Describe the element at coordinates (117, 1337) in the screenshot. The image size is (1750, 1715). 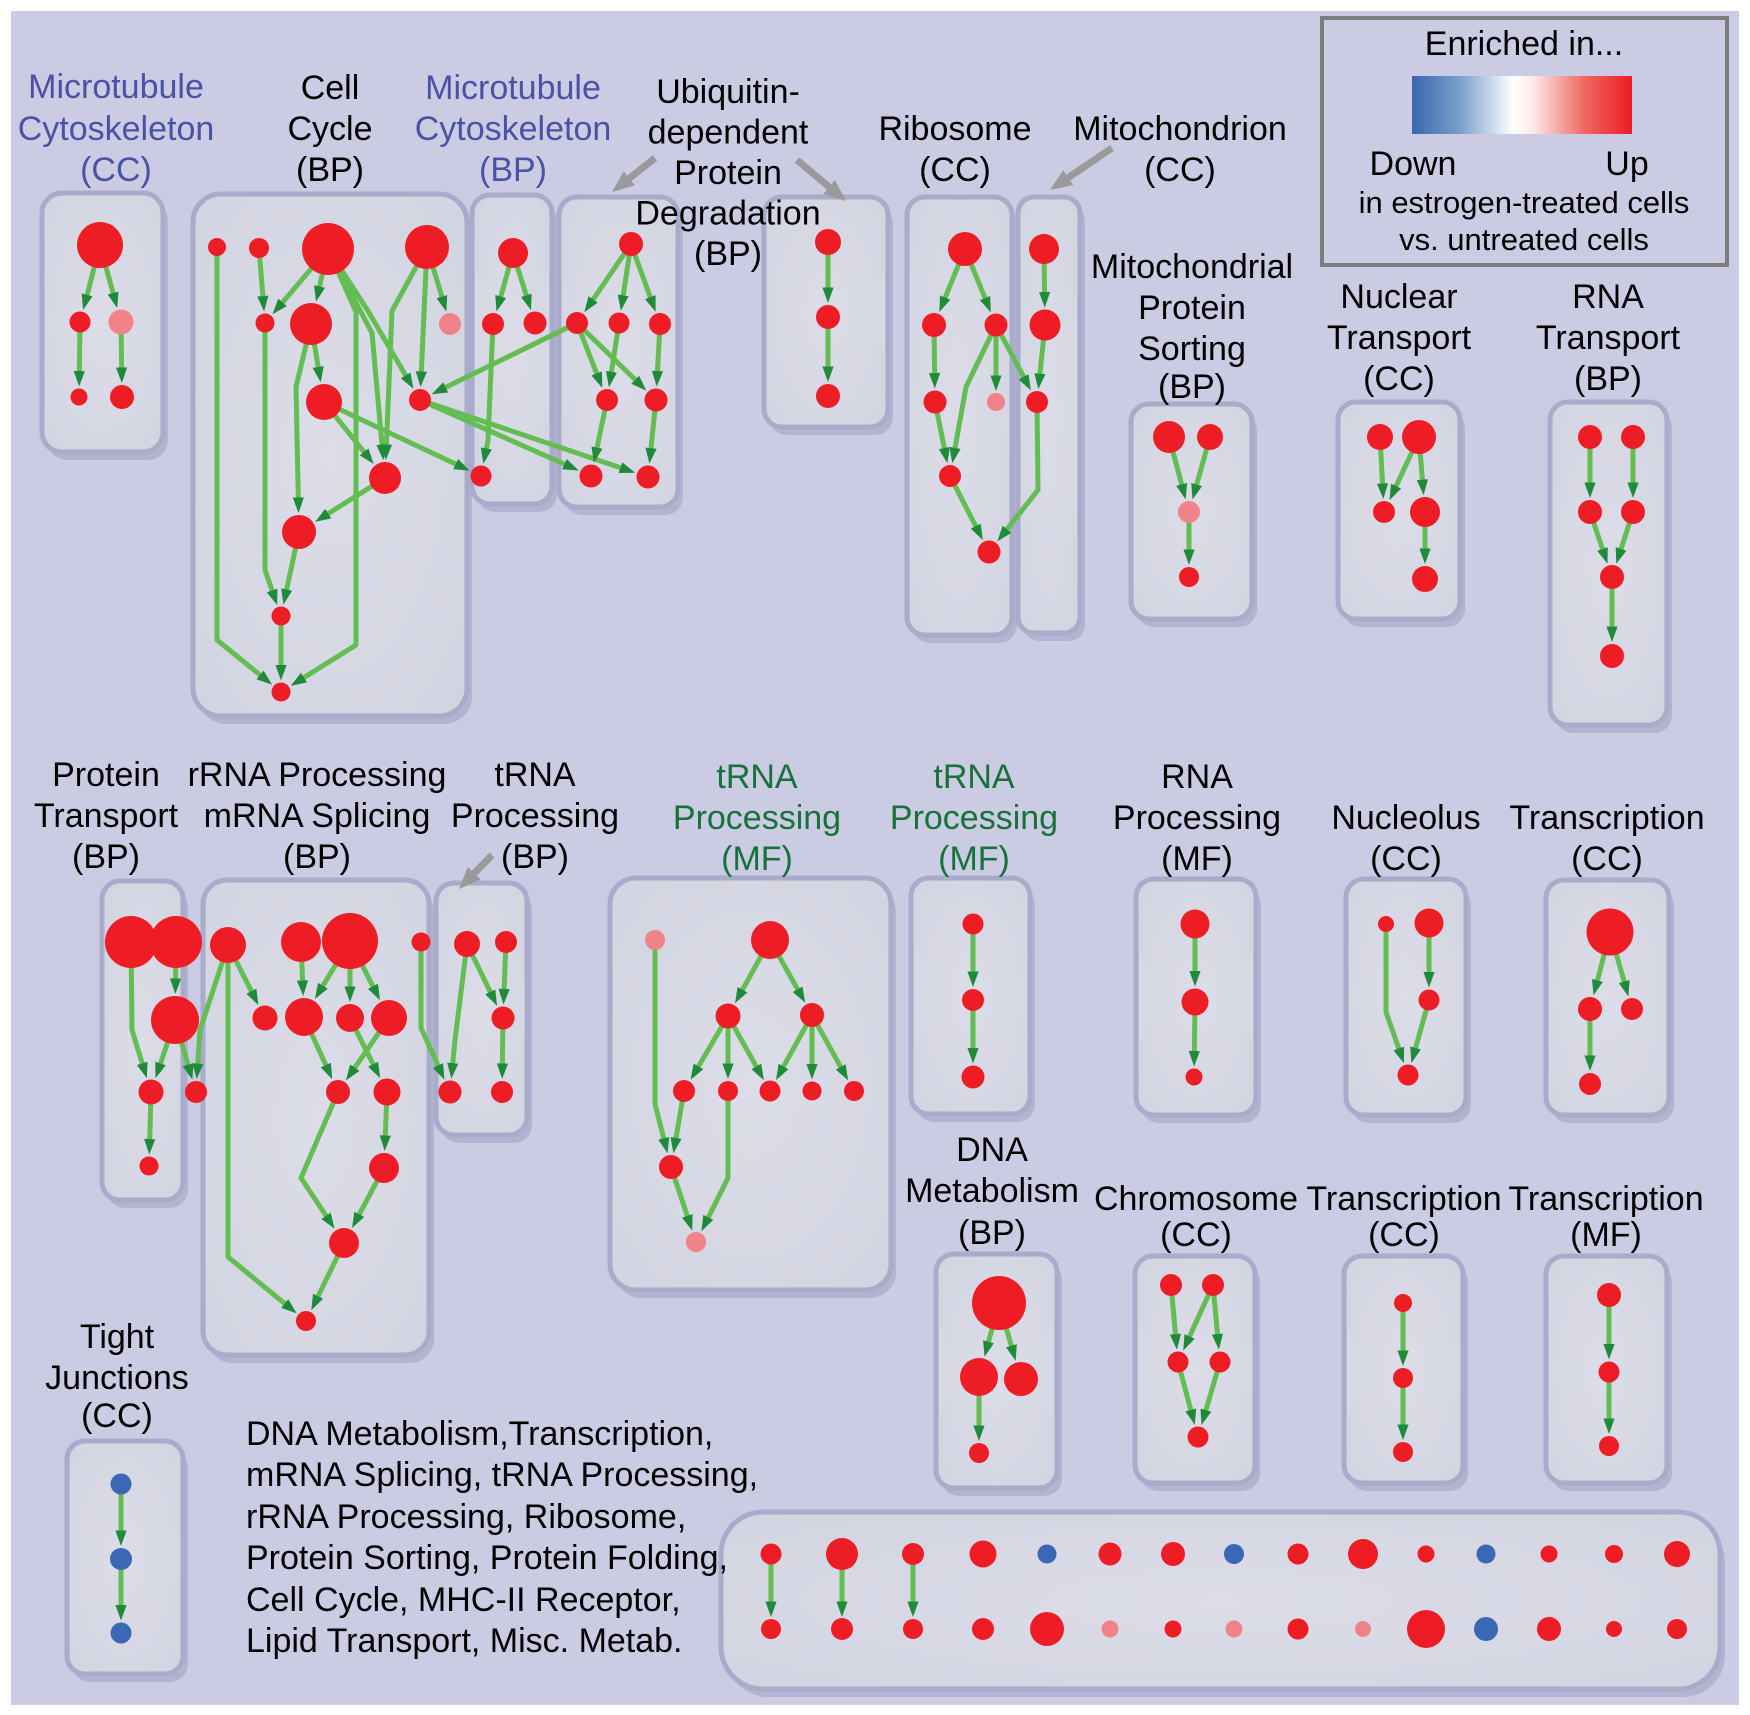
I see `svg-text: Tight` at that location.